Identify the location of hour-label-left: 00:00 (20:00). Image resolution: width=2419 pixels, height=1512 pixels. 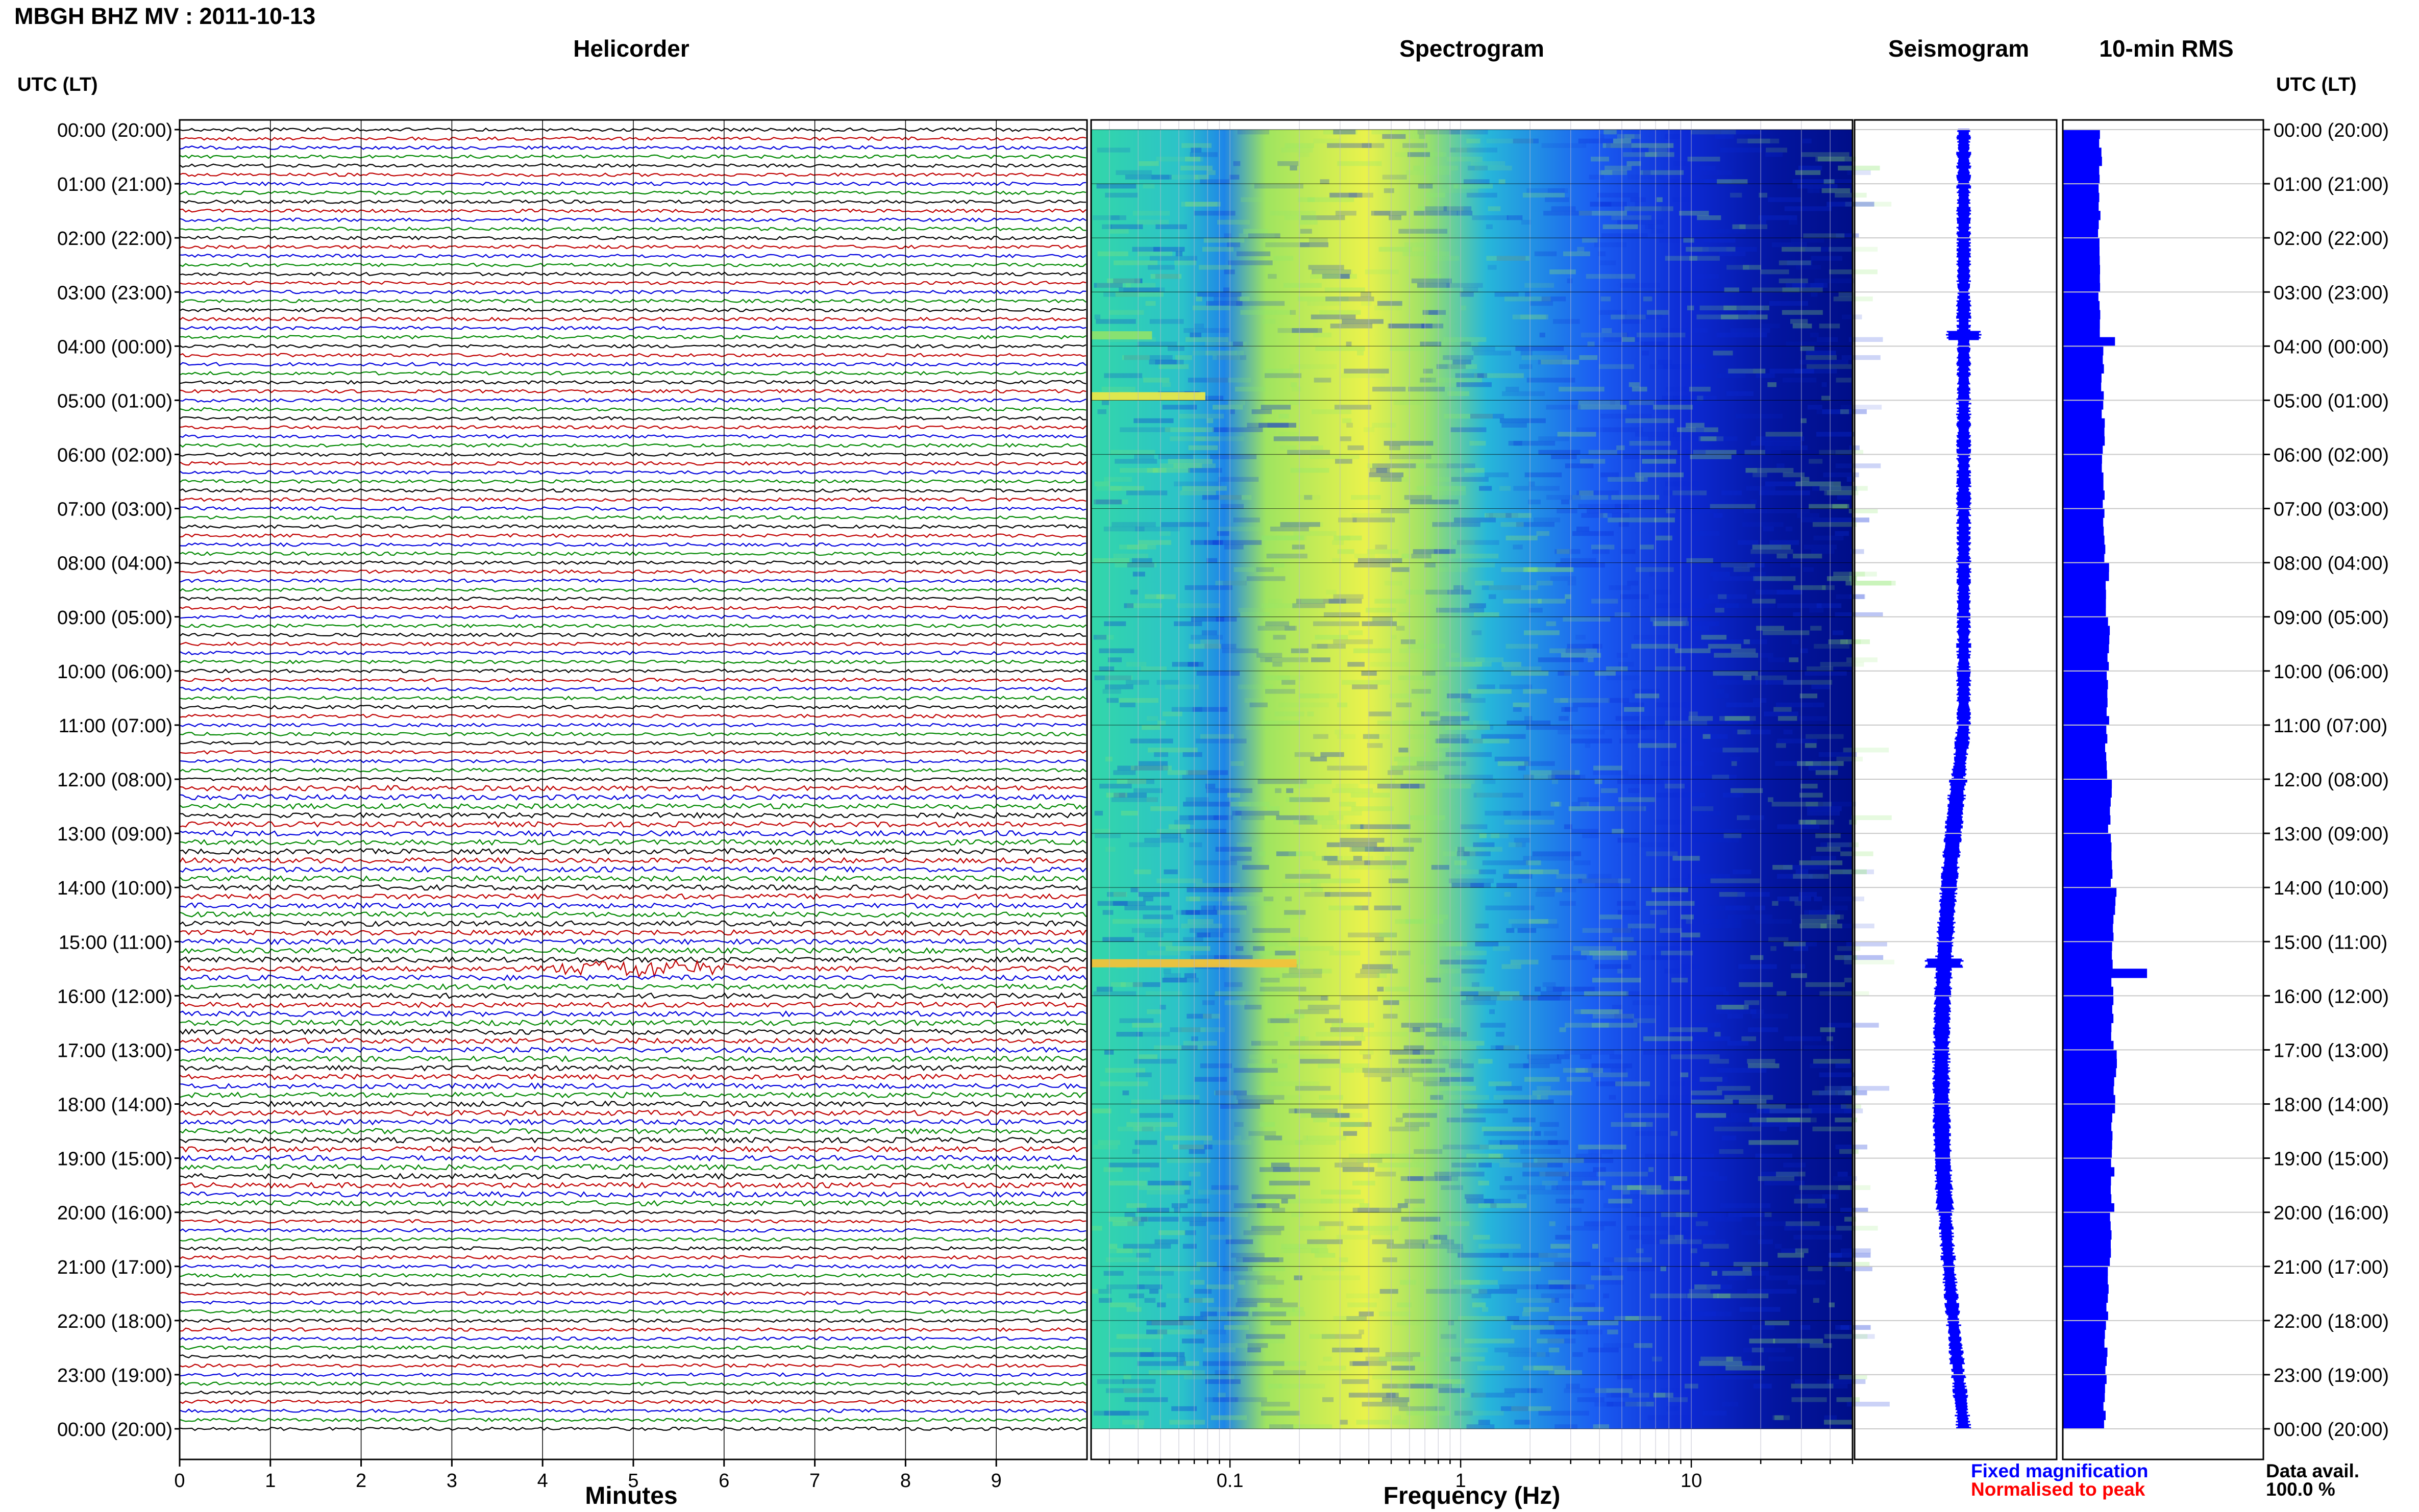
(114, 1430).